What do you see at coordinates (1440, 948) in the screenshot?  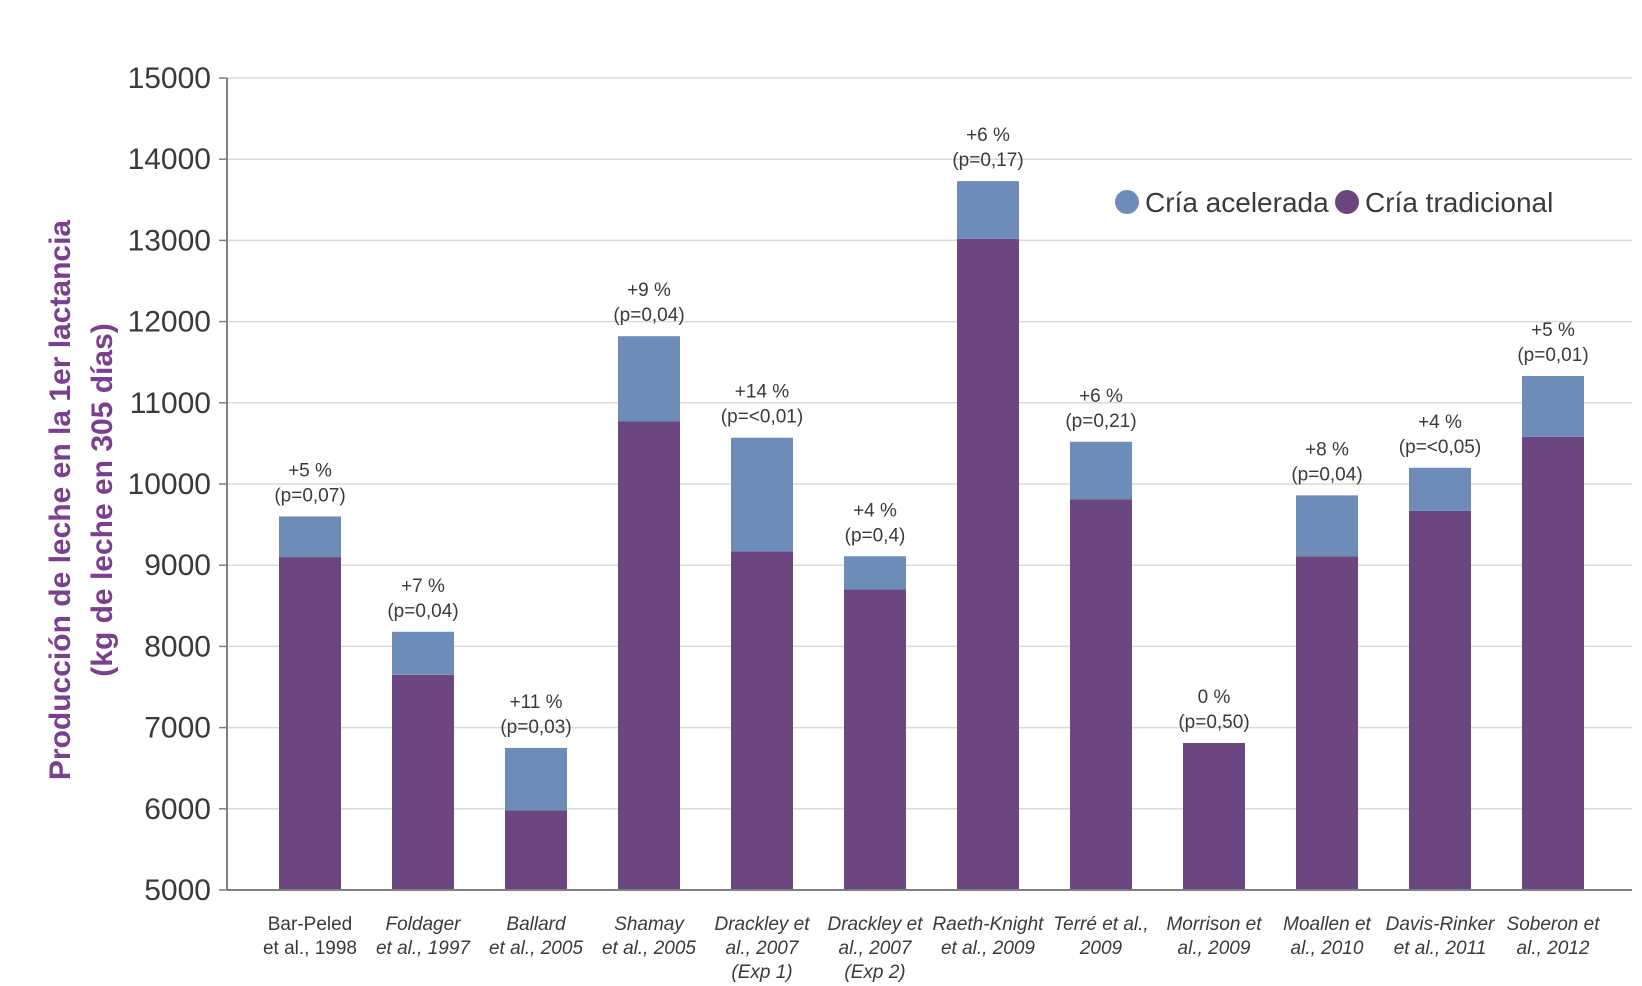 I see `x-tick-label: et al., 2011` at bounding box center [1440, 948].